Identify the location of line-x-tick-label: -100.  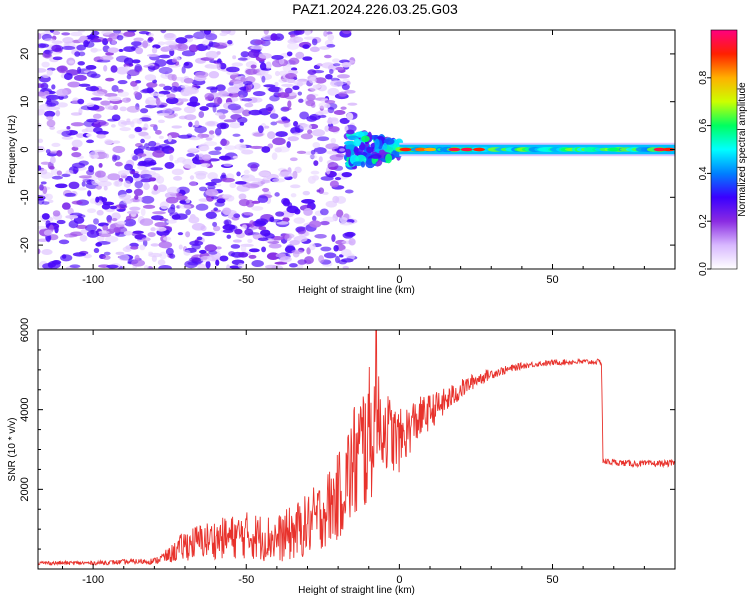
(93, 580).